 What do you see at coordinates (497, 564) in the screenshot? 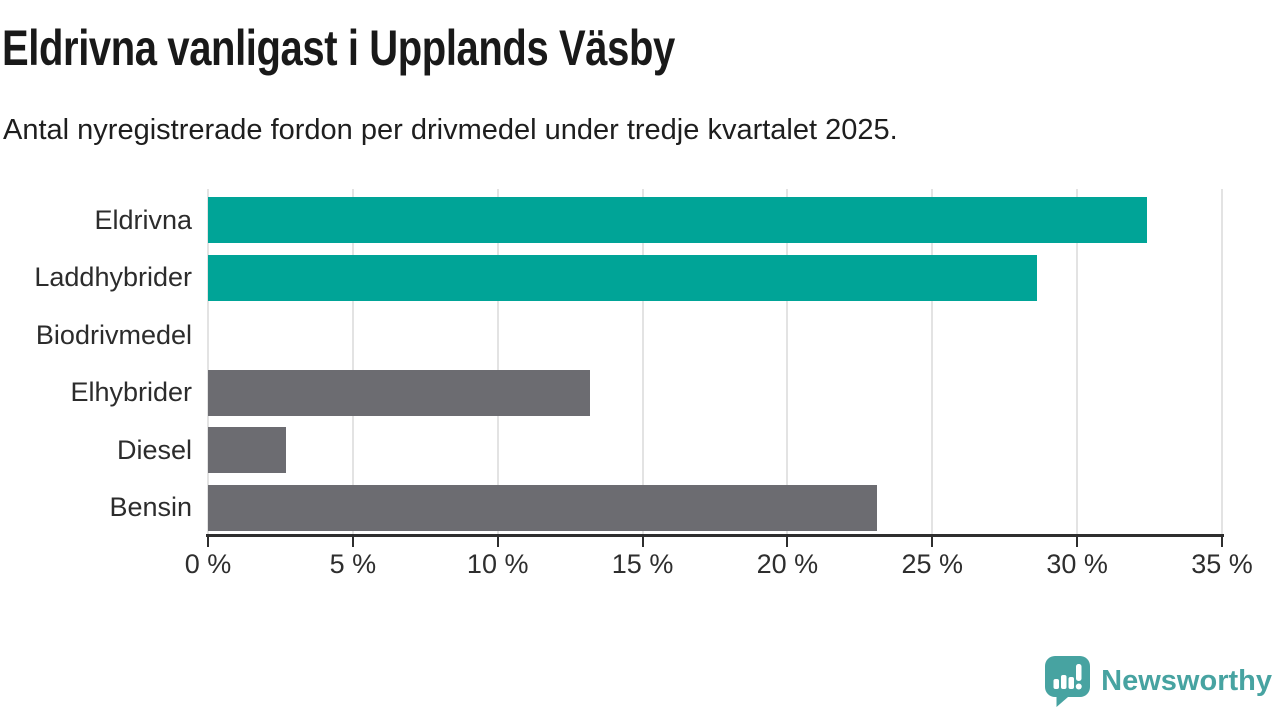
I see `x-tick-label: 10 %` at bounding box center [497, 564].